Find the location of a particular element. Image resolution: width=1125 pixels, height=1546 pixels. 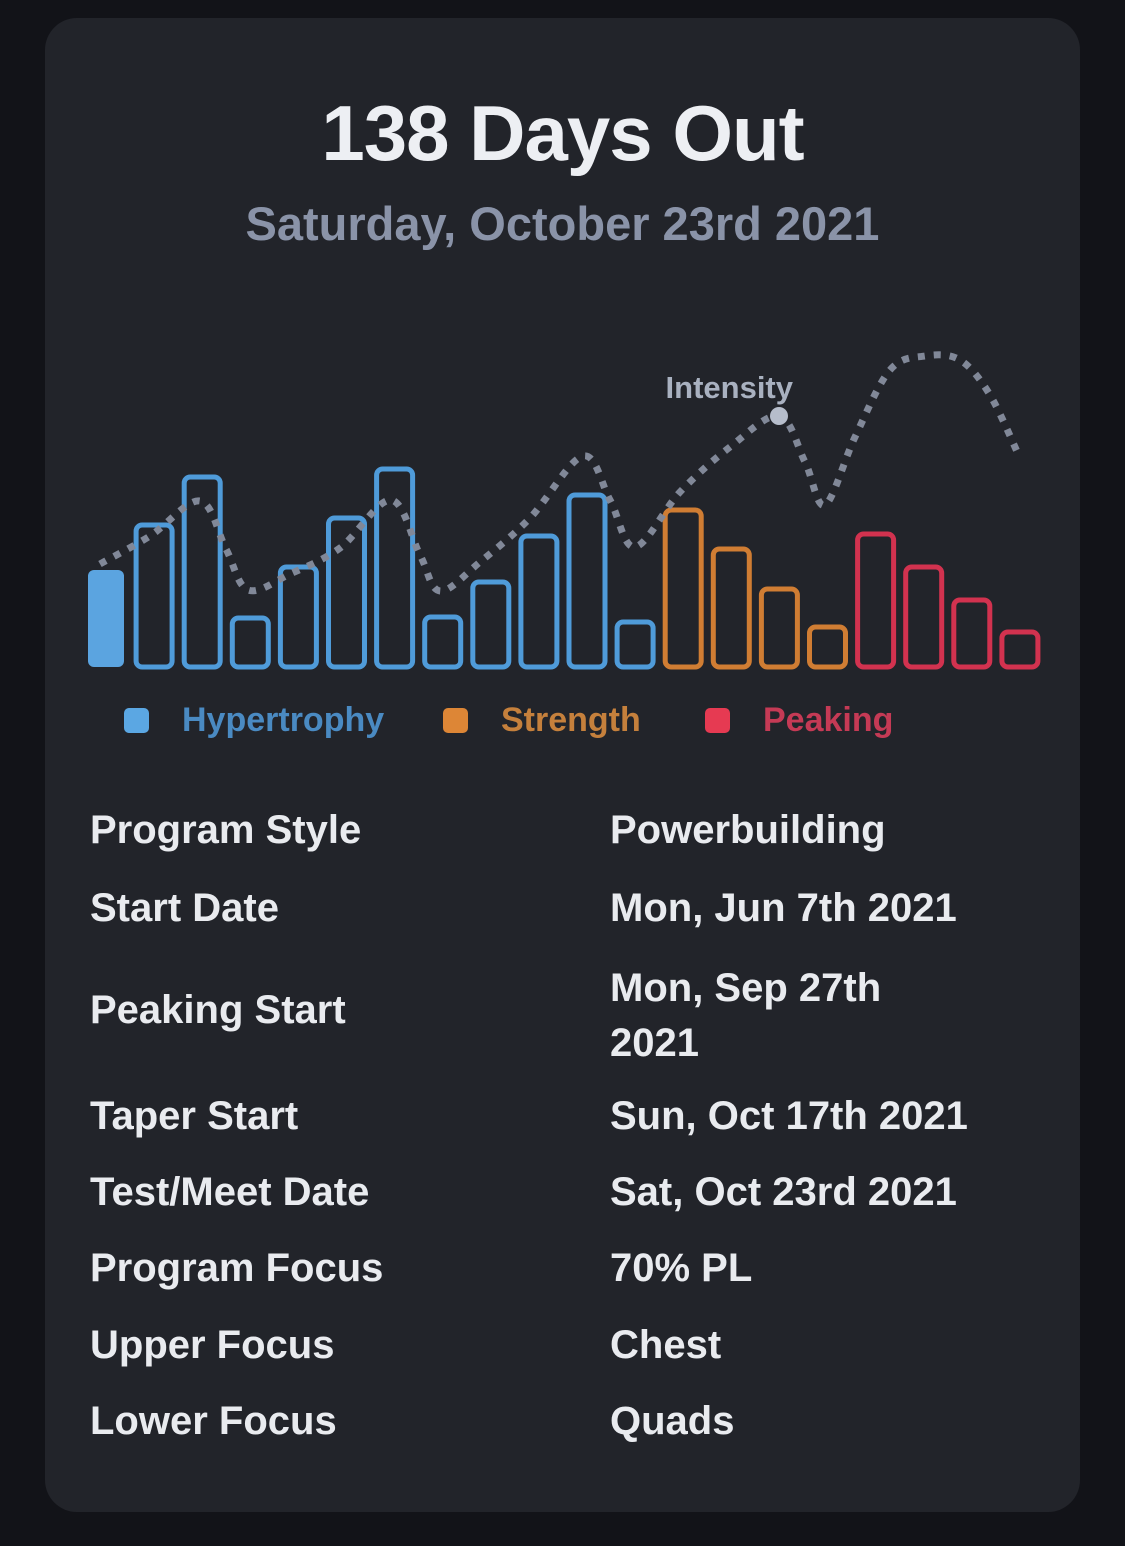

phase-bar-2-hypertrophy is located at coordinates (154, 596).